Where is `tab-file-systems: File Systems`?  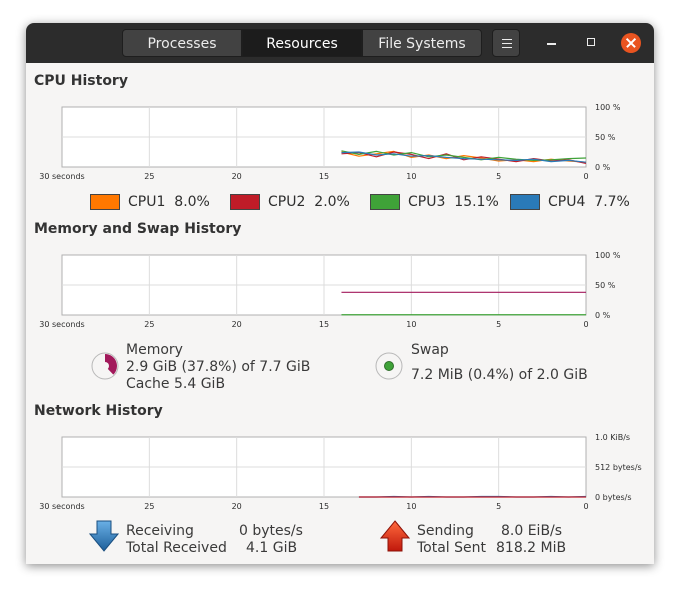 tab-file-systems: File Systems is located at coordinates (422, 43).